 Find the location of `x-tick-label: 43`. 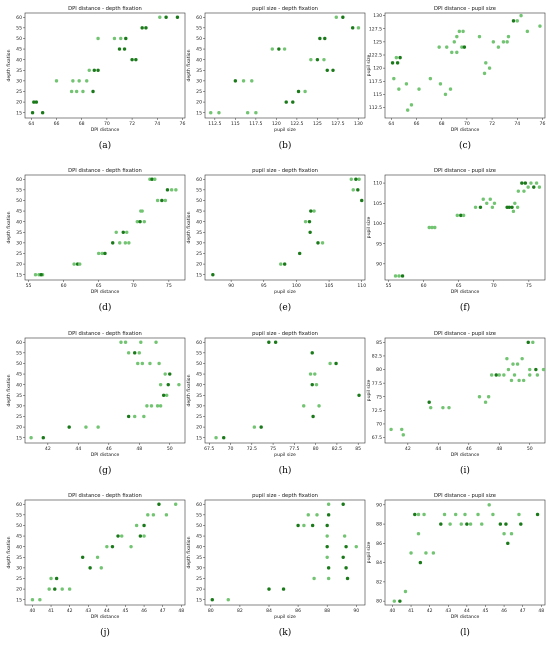

x-tick-label: 43 is located at coordinates (88, 611).